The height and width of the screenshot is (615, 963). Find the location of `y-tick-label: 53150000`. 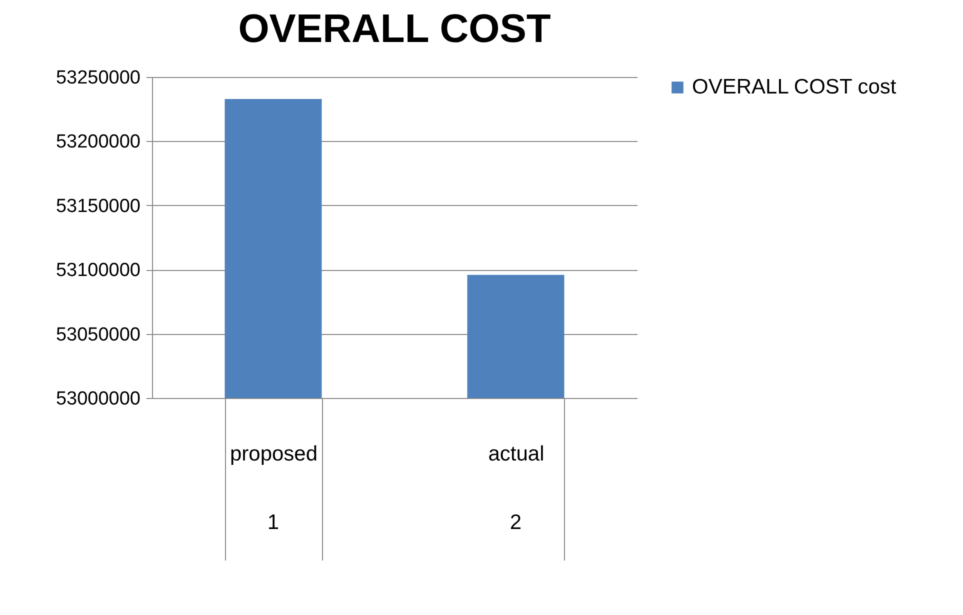

y-tick-label: 53150000 is located at coordinates (98, 206).